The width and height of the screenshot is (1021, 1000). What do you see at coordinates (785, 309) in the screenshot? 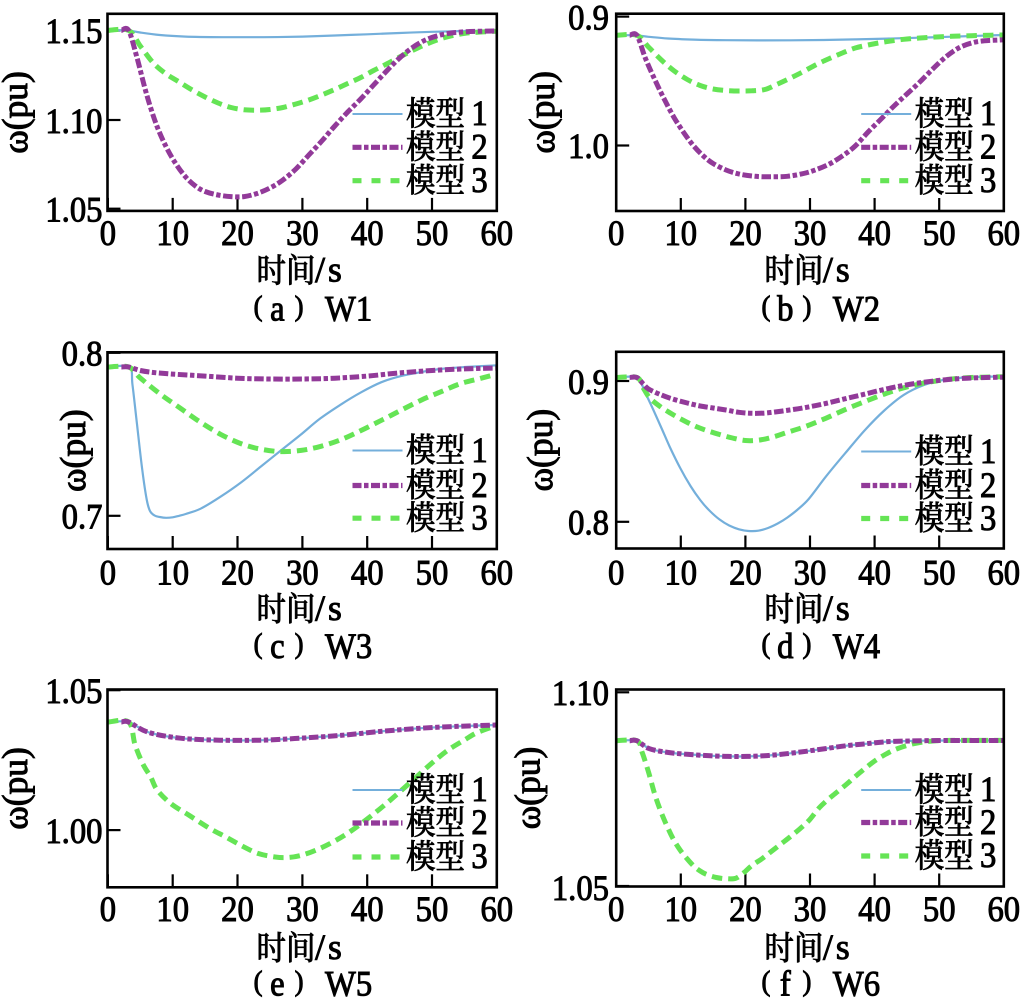
I see `svg-text: b` at bounding box center [785, 309].